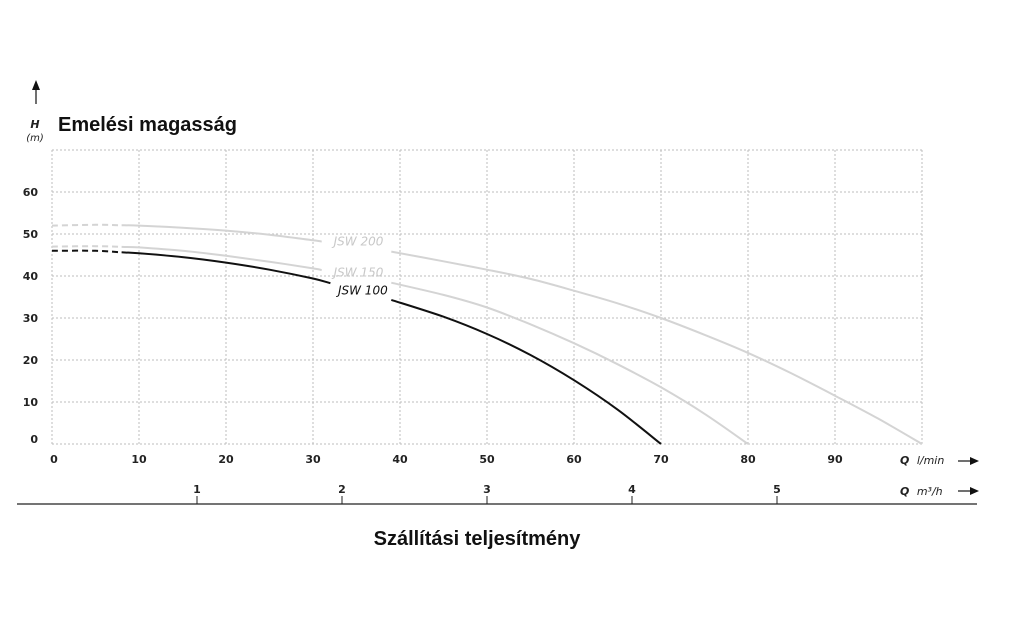 The image size is (1023, 624). I want to click on y-tick-label: 50, so click(31, 234).